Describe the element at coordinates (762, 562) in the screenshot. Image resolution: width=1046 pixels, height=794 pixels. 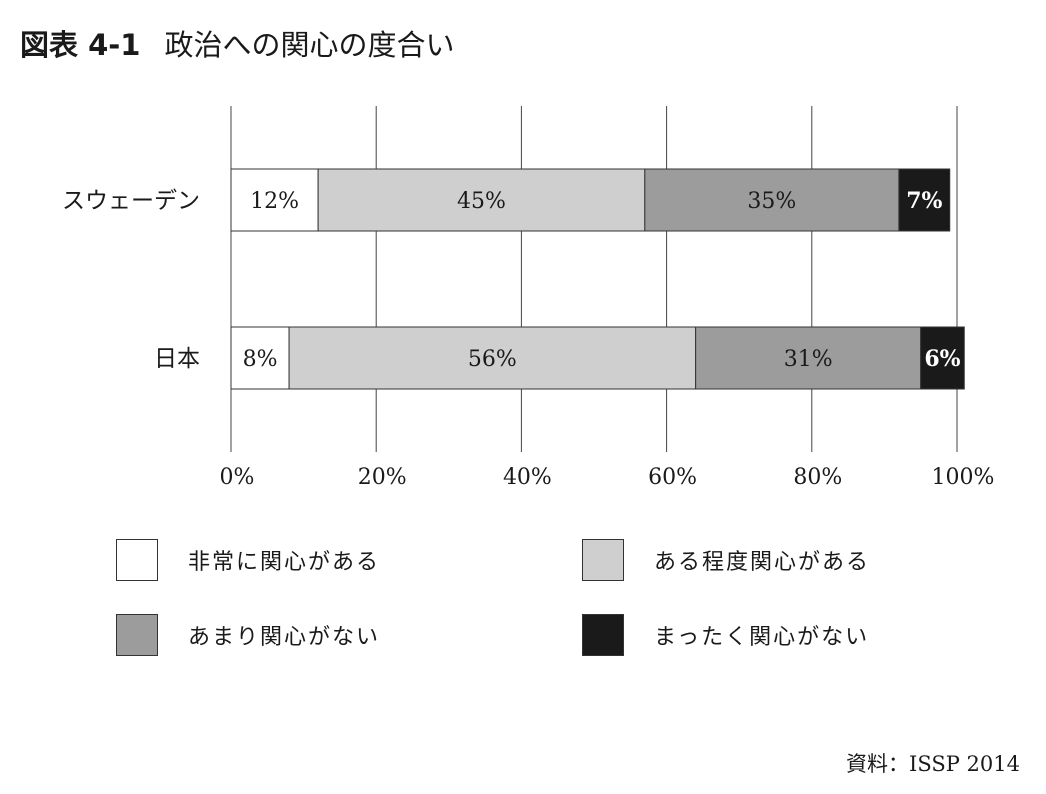
I see `legend-label-somewhat-interested: ある程度関心がある` at that location.